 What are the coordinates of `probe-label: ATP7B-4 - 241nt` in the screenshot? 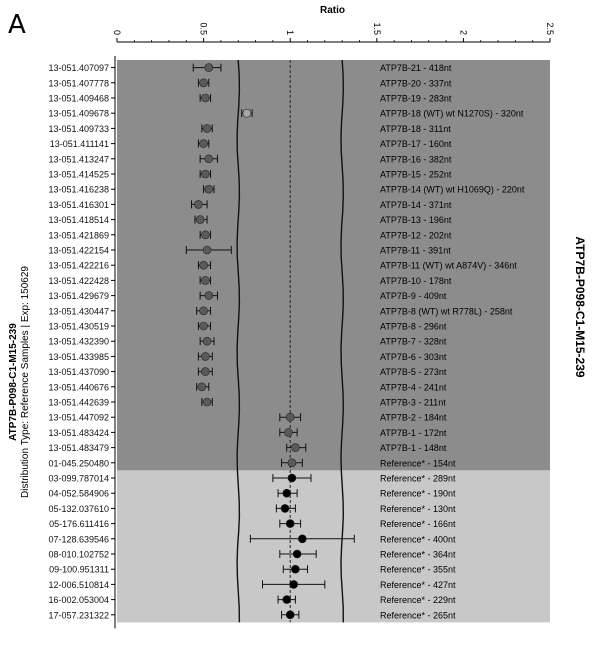 It's located at (413, 387).